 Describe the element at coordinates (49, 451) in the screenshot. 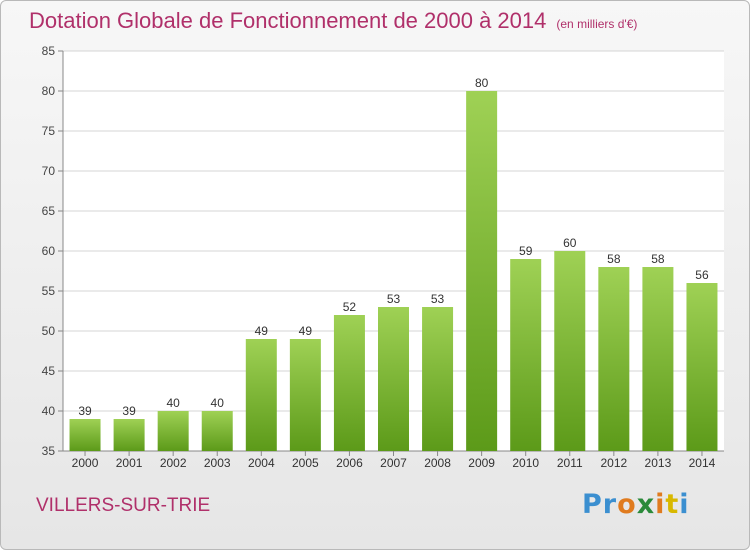

I see `y-tick-label: 35` at that location.